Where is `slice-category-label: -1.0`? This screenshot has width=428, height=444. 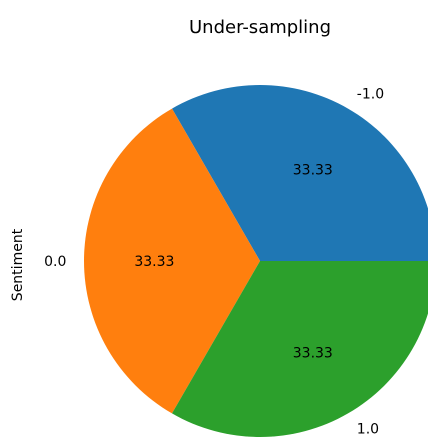 slice-category-label: -1.0 is located at coordinates (370, 94).